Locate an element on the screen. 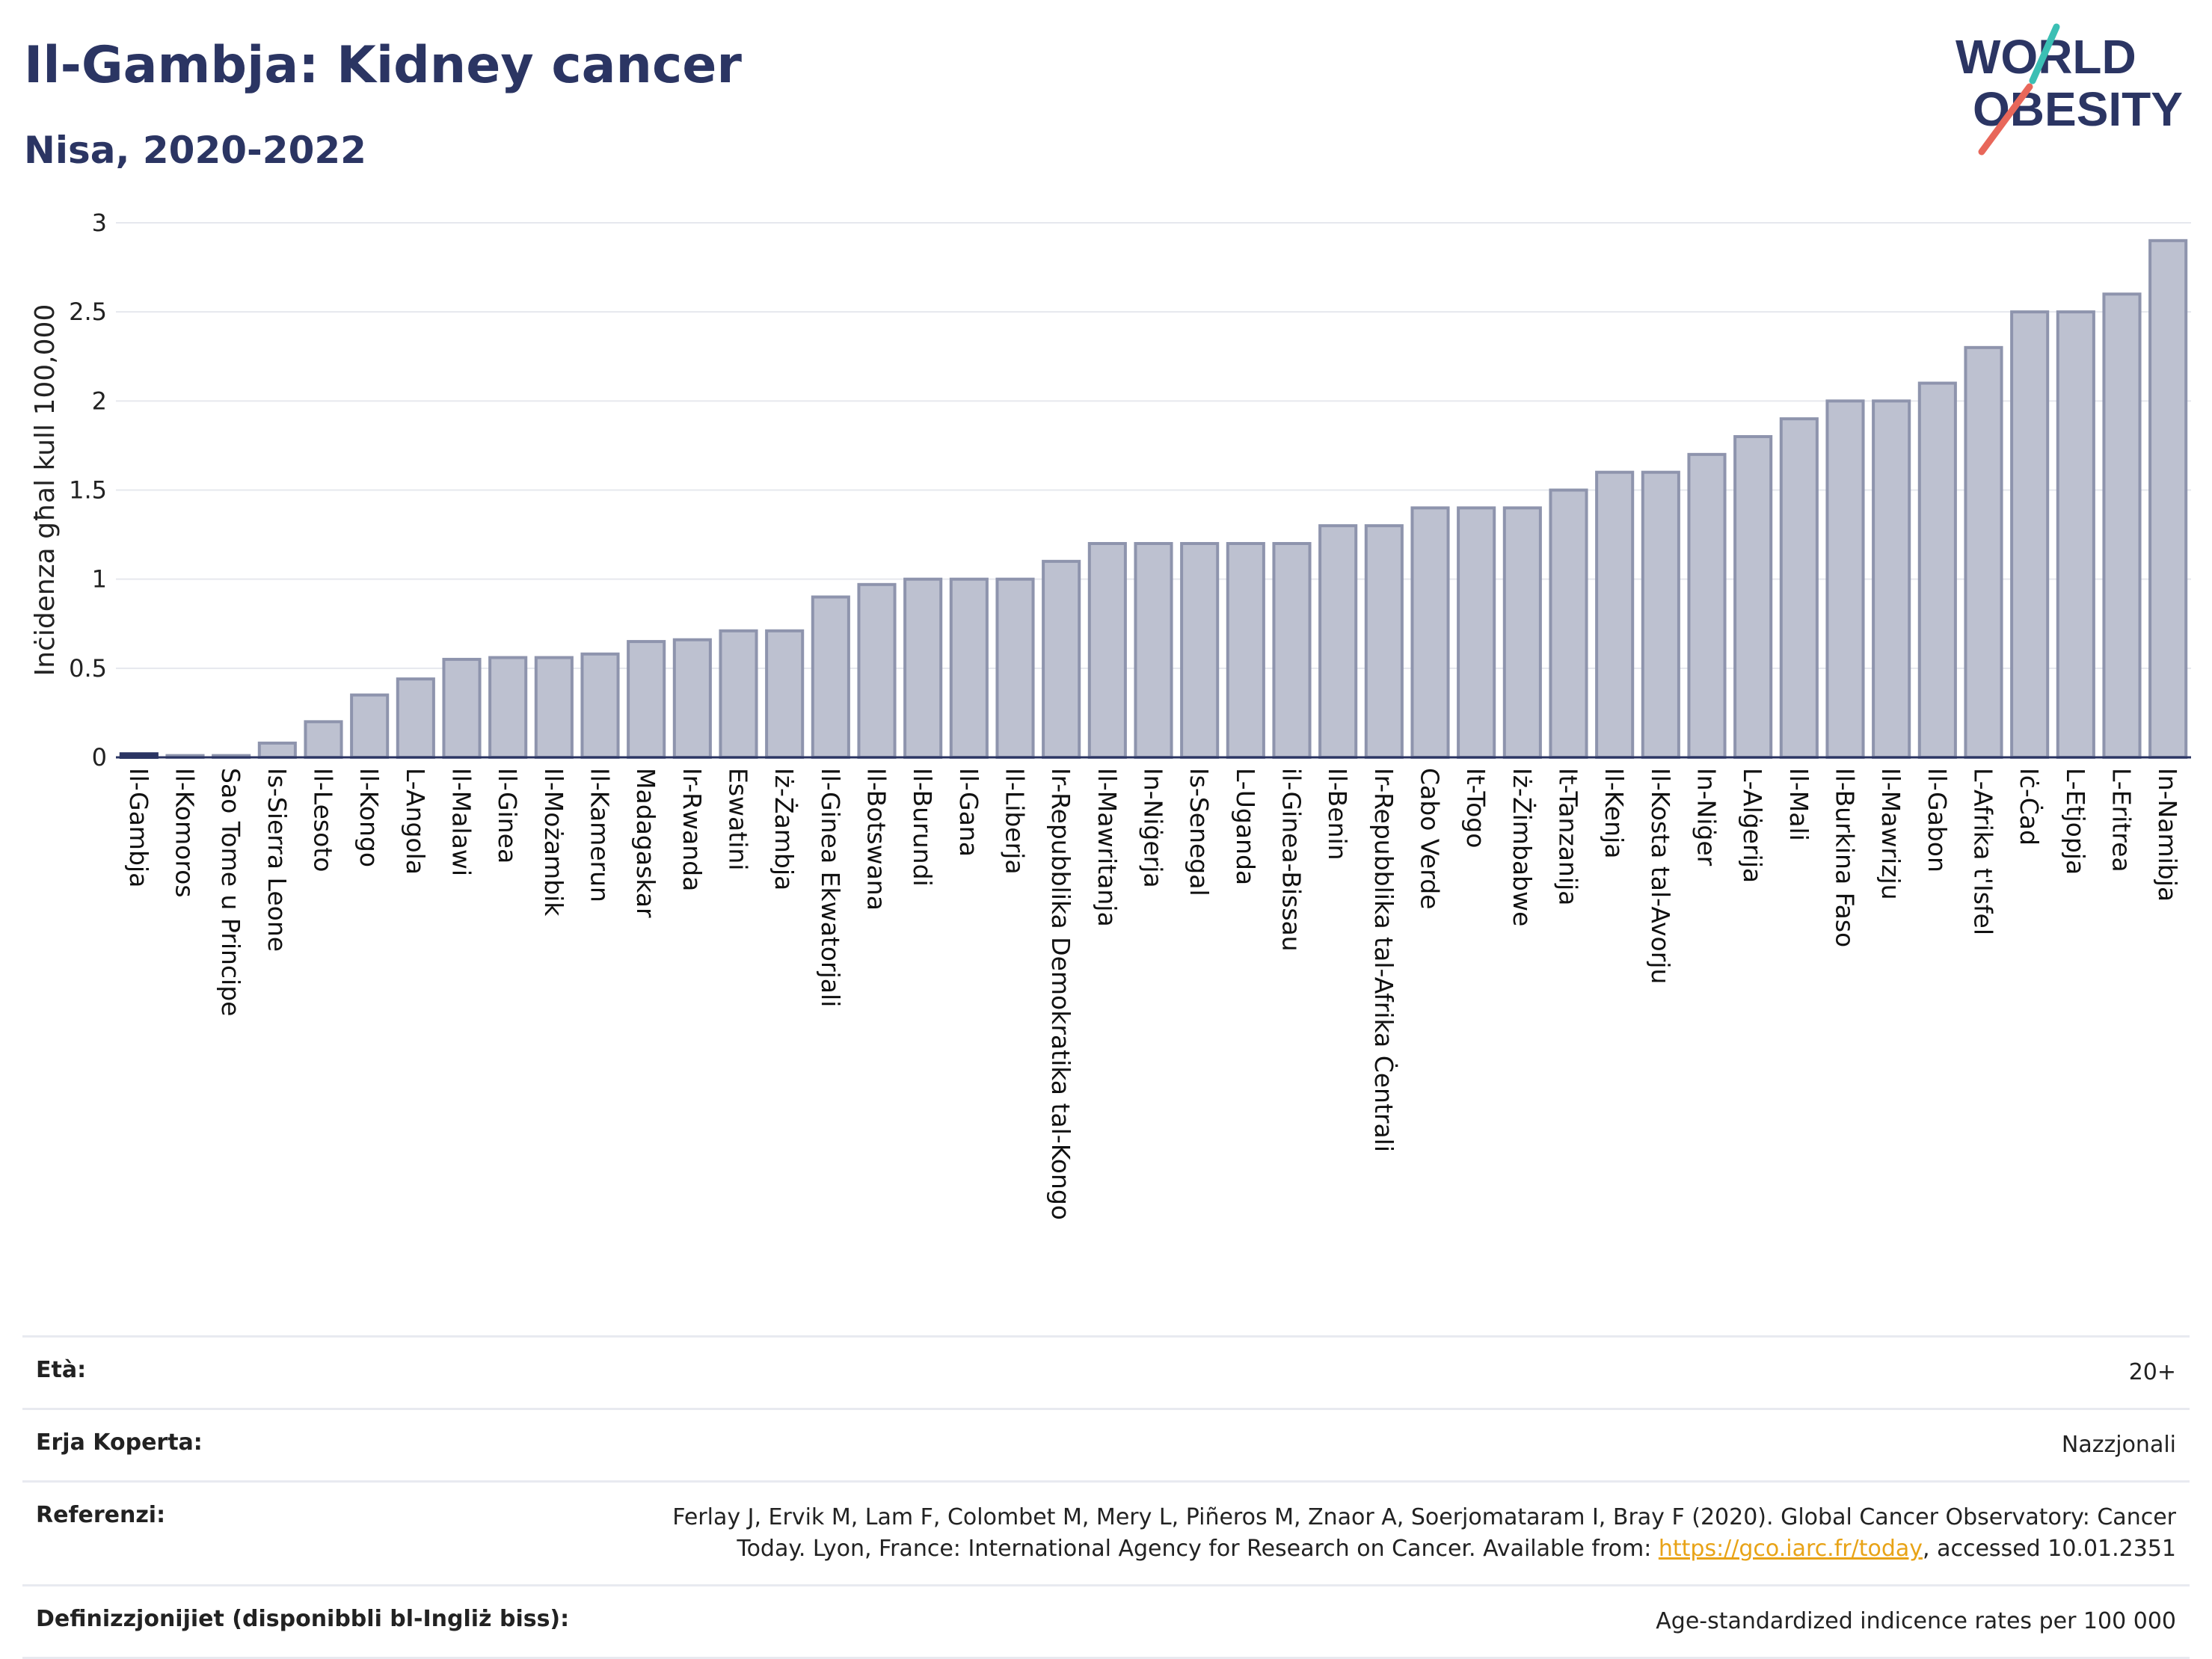  x-tick-label: Eswatini is located at coordinates (738, 819).